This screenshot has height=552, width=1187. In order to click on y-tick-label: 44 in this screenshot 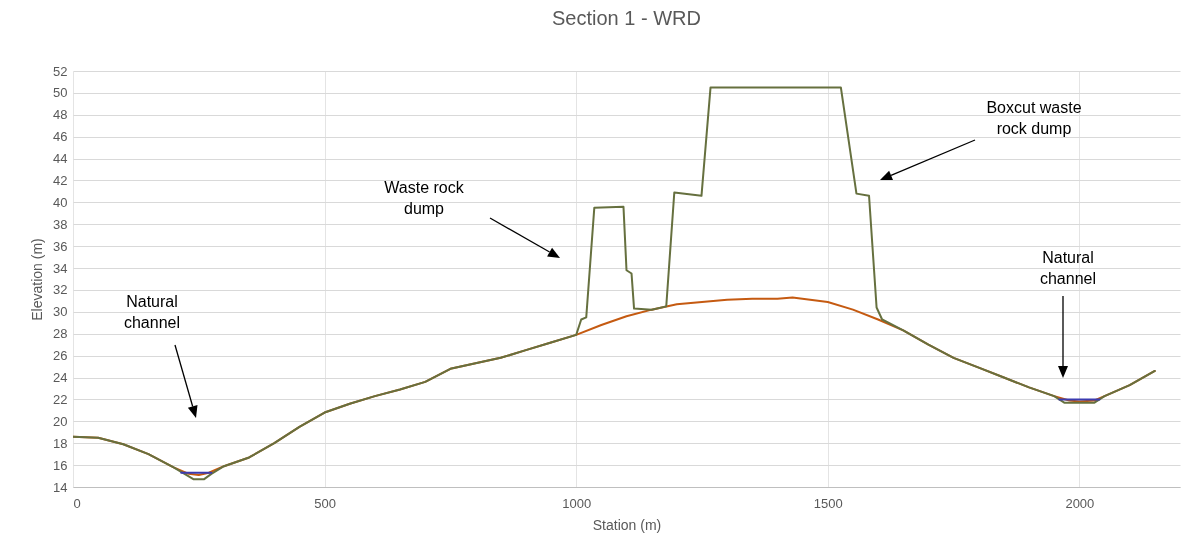, I will do `click(60, 159)`.